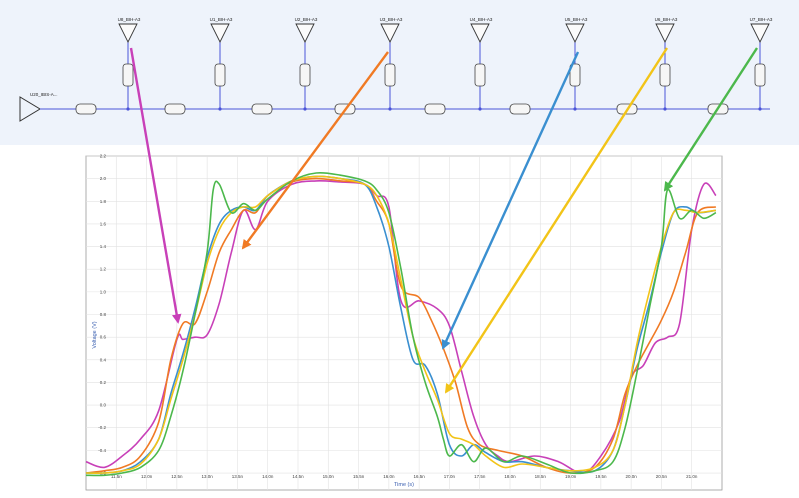  What do you see at coordinates (30, 109) in the screenshot?
I see `driver-buffer-icon` at bounding box center [30, 109].